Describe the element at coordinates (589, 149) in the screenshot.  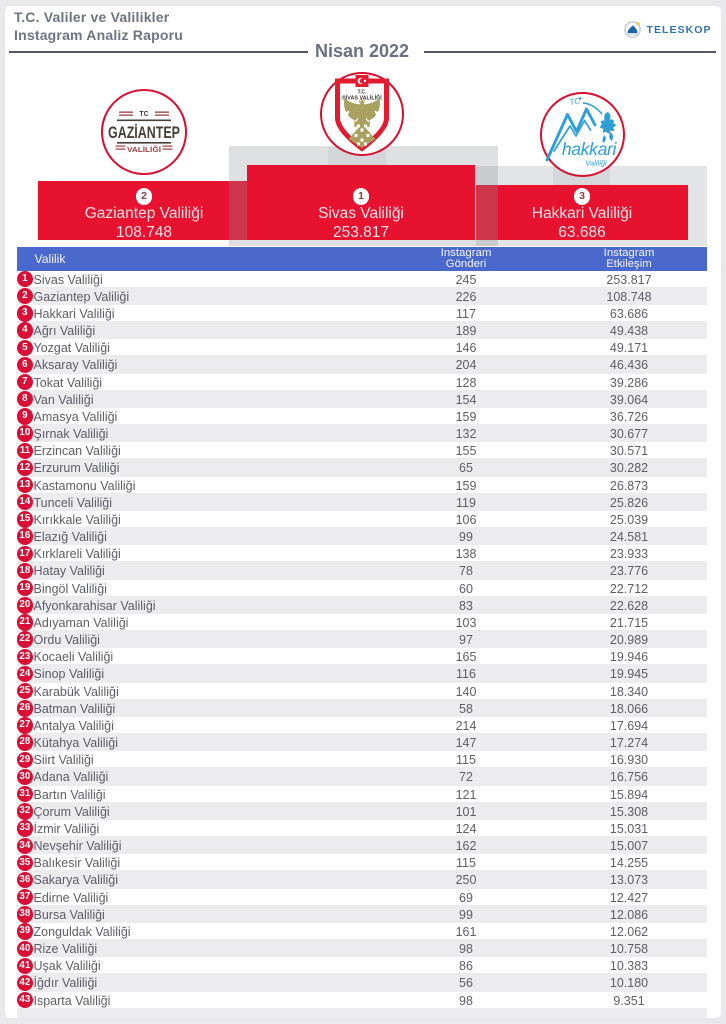
I see `svg-text: hakkari` at that location.